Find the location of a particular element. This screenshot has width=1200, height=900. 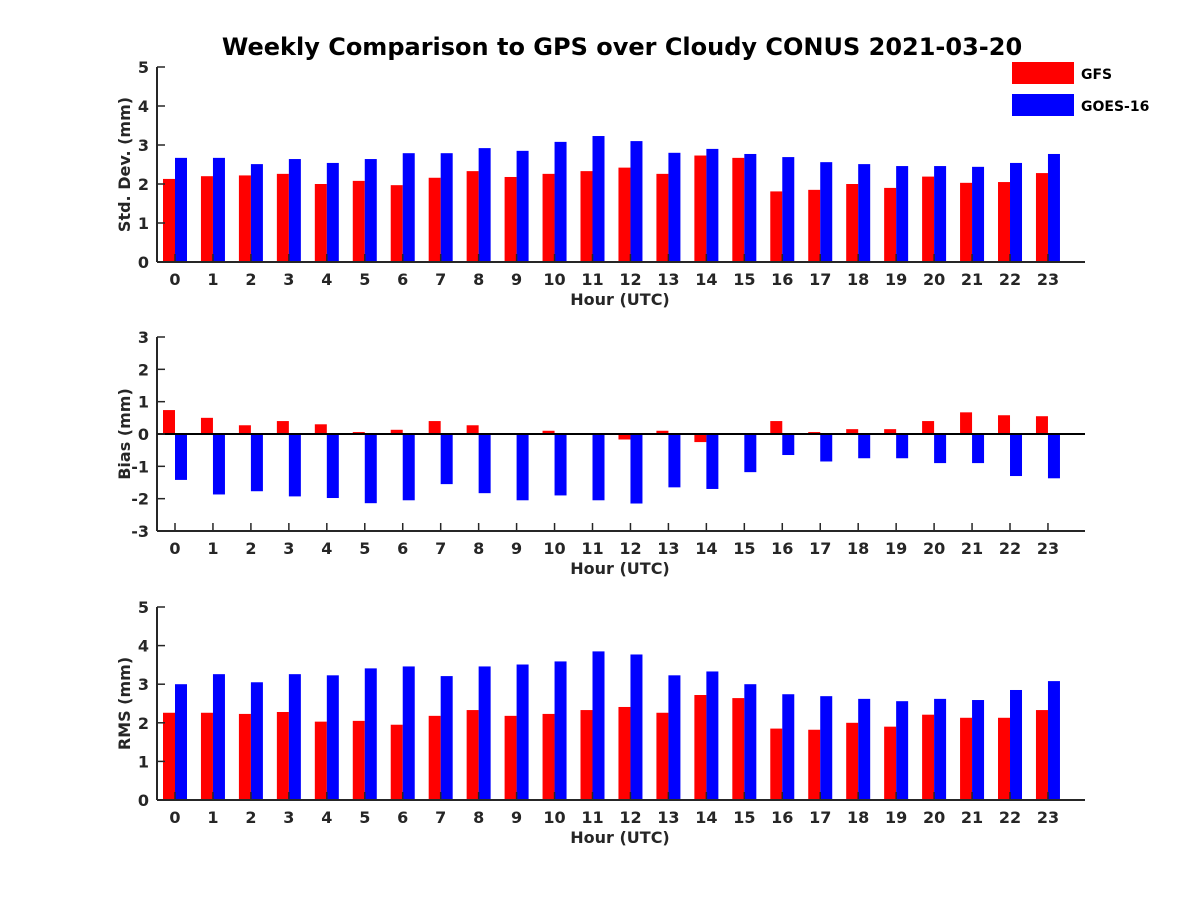

bias-y-axis-label: Bias (mm) is located at coordinates (124, 434).